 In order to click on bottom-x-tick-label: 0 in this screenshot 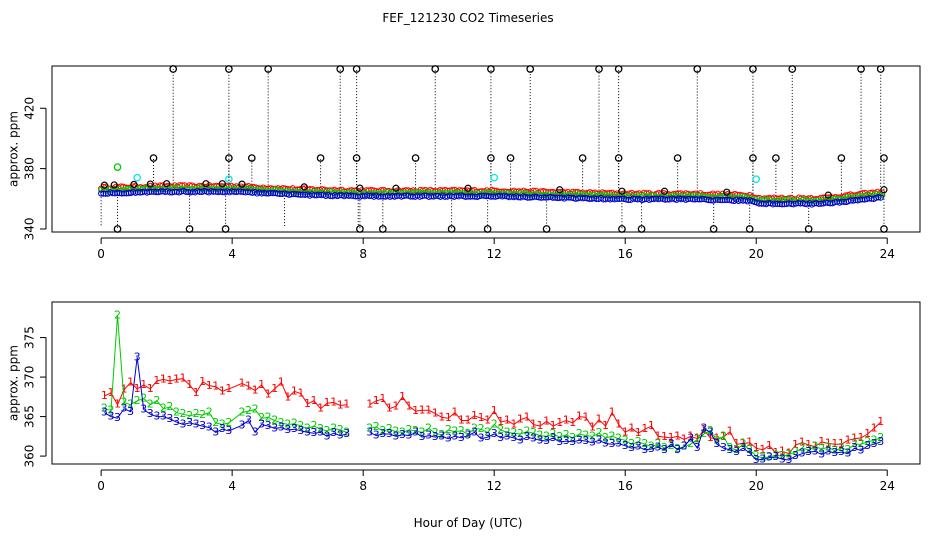, I will do `click(101, 486)`.